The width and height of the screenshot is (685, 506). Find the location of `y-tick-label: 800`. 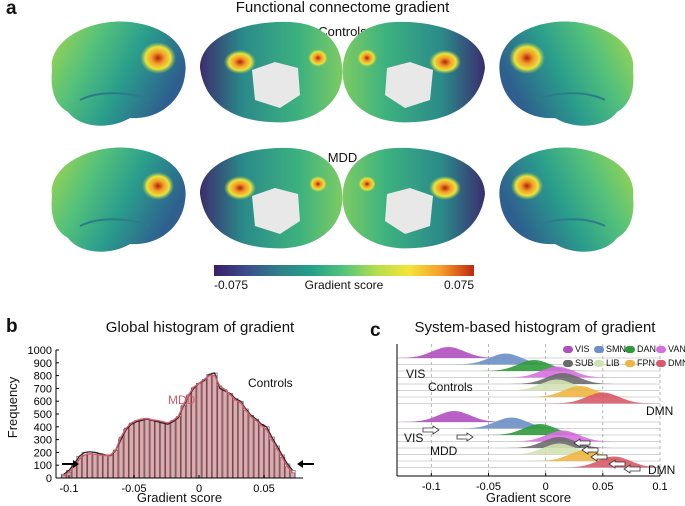

y-tick-label: 800 is located at coordinates (43, 377).